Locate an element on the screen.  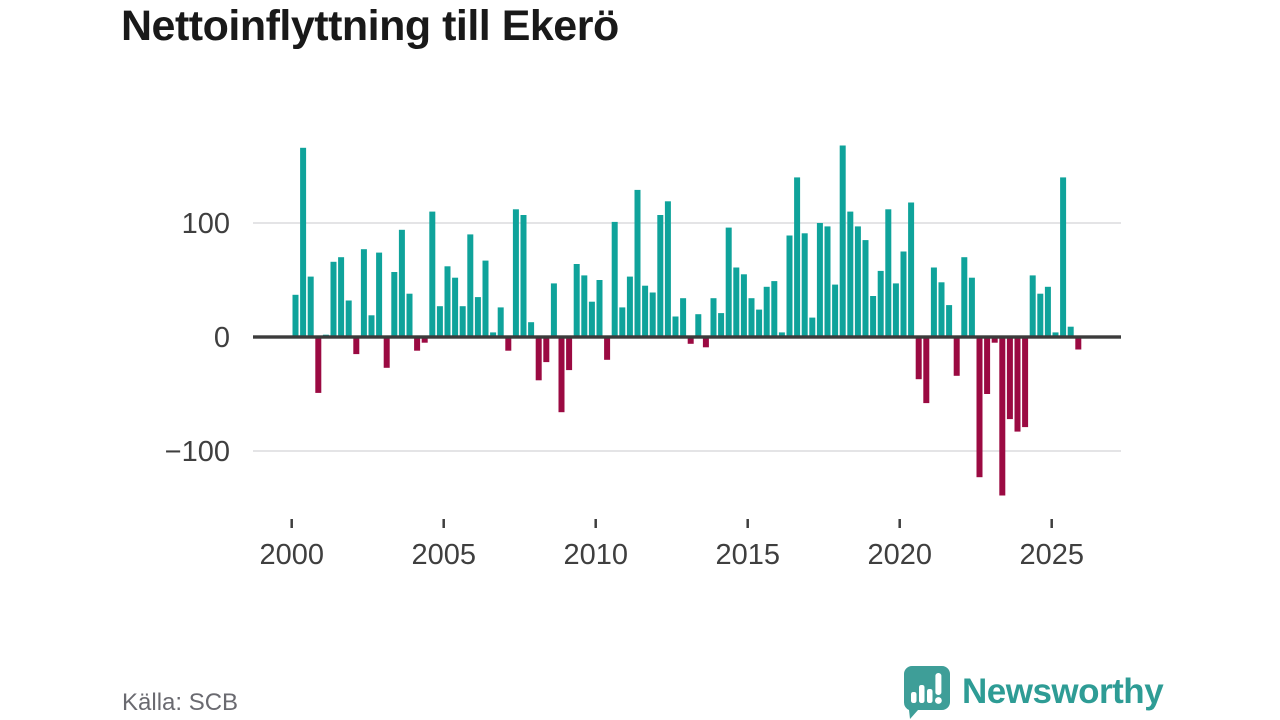
bar-2011Q3 is located at coordinates (645, 311).